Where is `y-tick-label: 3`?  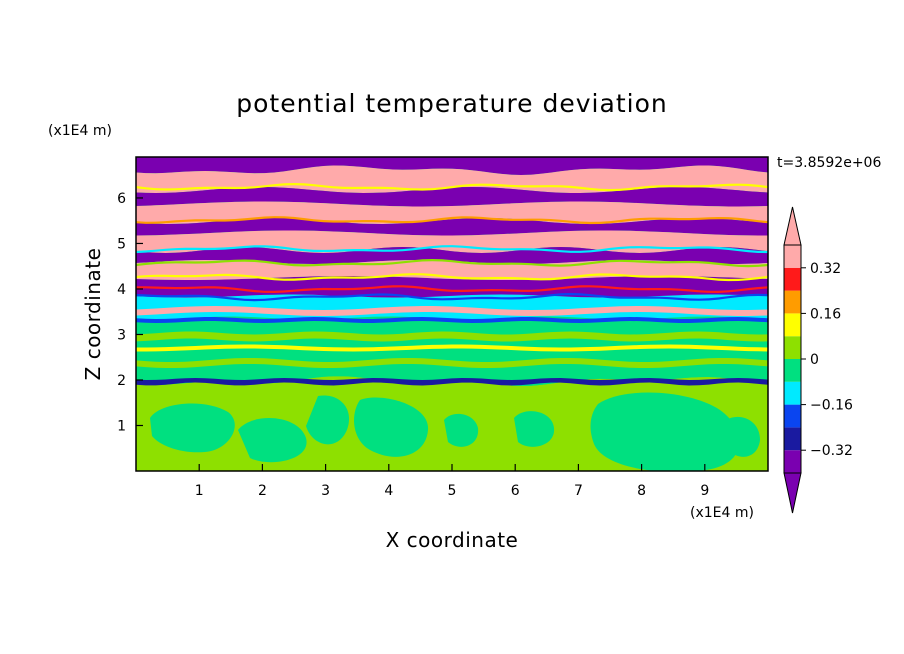 y-tick-label: 3 is located at coordinates (121, 335).